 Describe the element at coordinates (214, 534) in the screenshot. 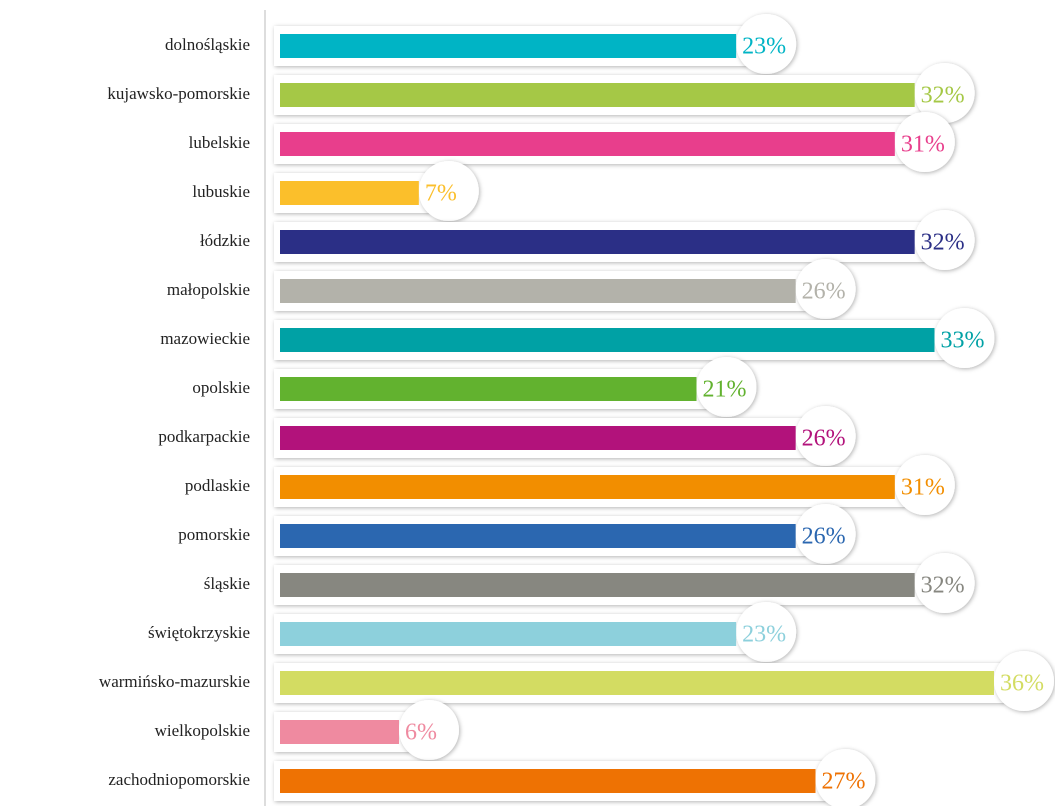

I see `category-label: pomorskie` at that location.